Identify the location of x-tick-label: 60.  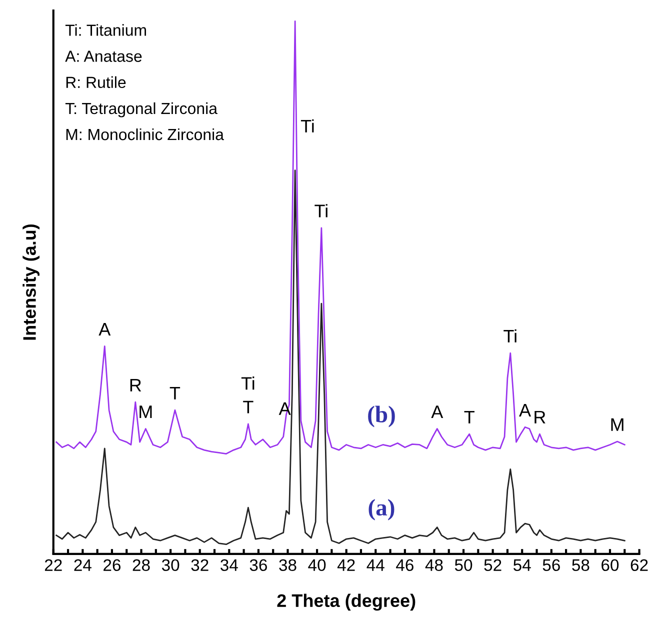
(610, 565).